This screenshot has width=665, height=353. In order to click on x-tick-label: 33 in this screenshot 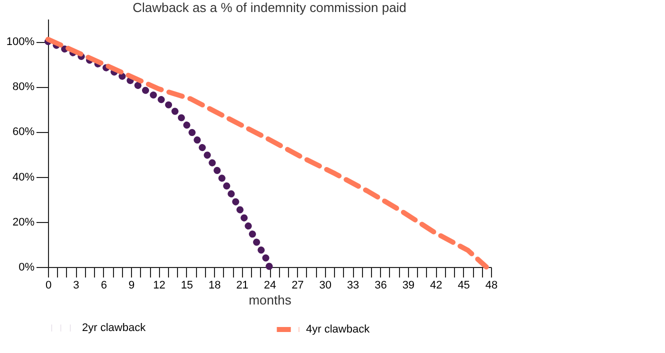, I will do `click(353, 286)`.